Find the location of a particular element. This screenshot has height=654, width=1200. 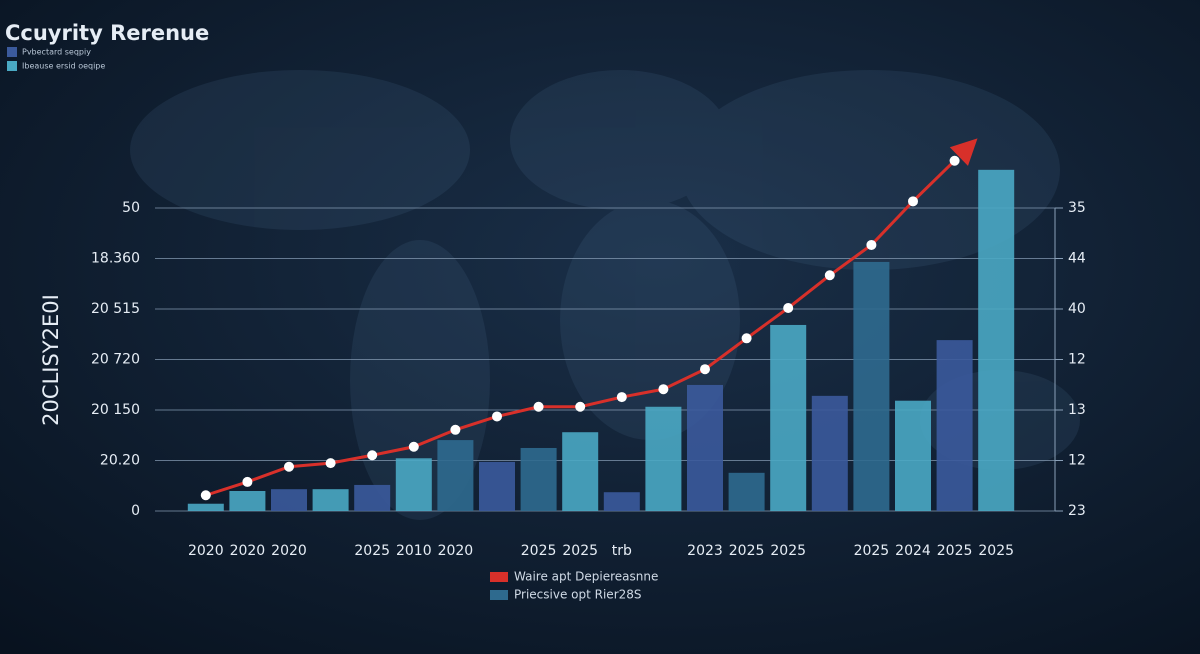

y-tick-label: 20 515 is located at coordinates (115, 309).